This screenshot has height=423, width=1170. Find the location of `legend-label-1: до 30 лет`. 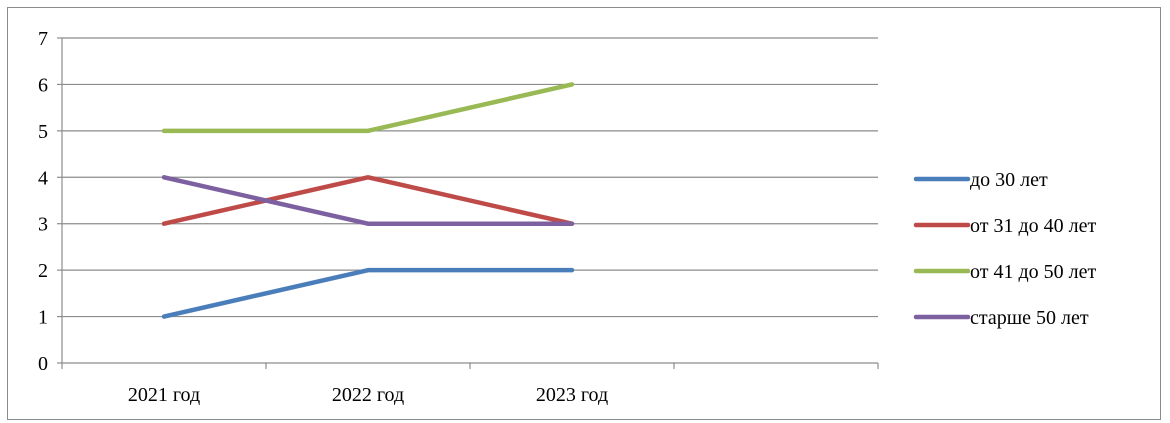

legend-label-1: до 30 лет is located at coordinates (1009, 180).